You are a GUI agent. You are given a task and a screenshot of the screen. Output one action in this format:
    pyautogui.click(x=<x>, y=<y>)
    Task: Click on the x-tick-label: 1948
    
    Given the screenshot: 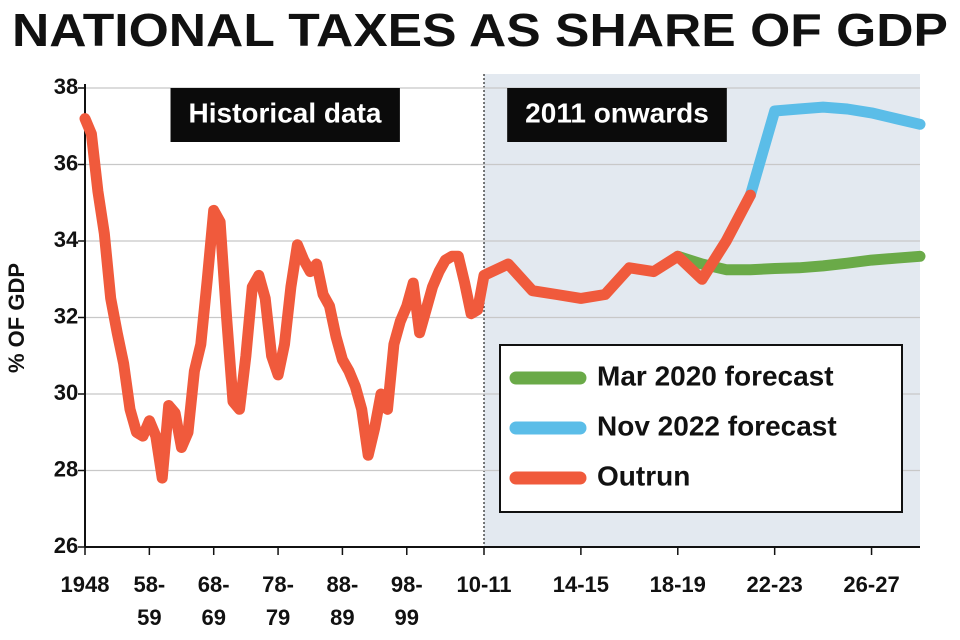 What is the action you would take?
    pyautogui.click(x=85, y=584)
    